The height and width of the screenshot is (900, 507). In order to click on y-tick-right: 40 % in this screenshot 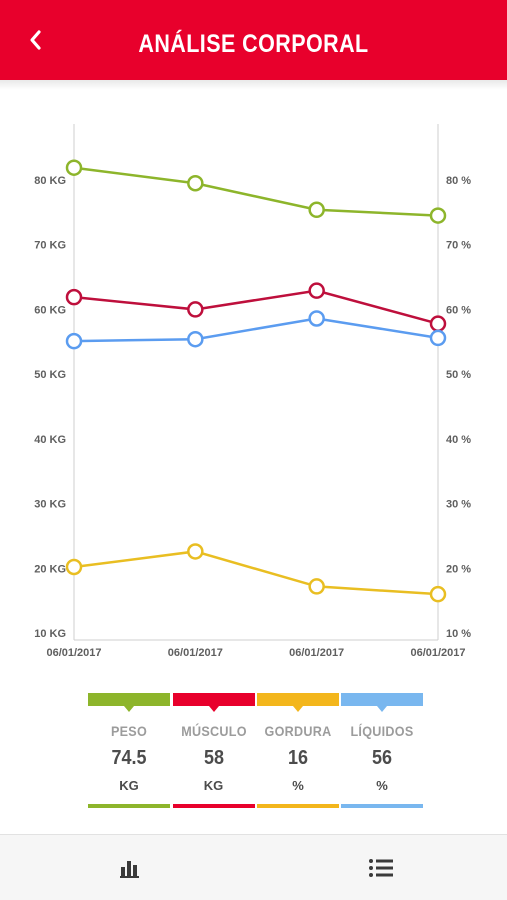, I will do `click(458, 440)`.